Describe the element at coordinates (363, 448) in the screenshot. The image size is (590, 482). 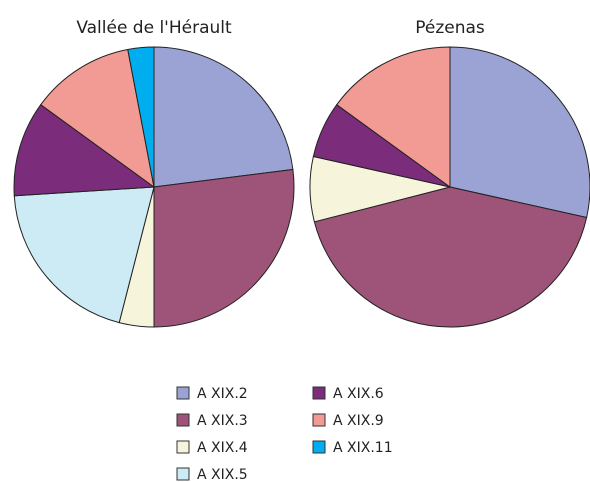
I see `legend-label: A XIX.11` at that location.